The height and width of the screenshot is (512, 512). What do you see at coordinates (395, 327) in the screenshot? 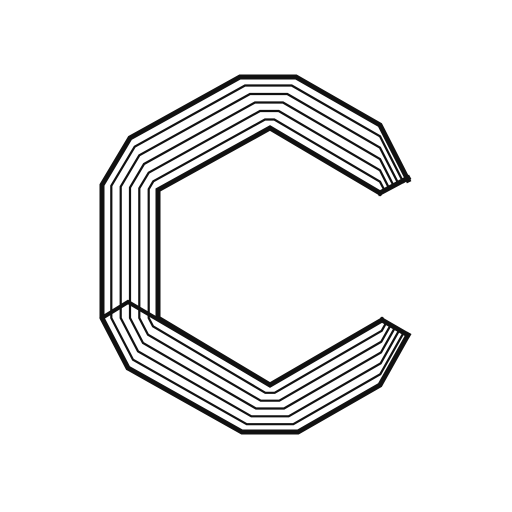
I see `logo-bottom-end-cap` at bounding box center [395, 327].